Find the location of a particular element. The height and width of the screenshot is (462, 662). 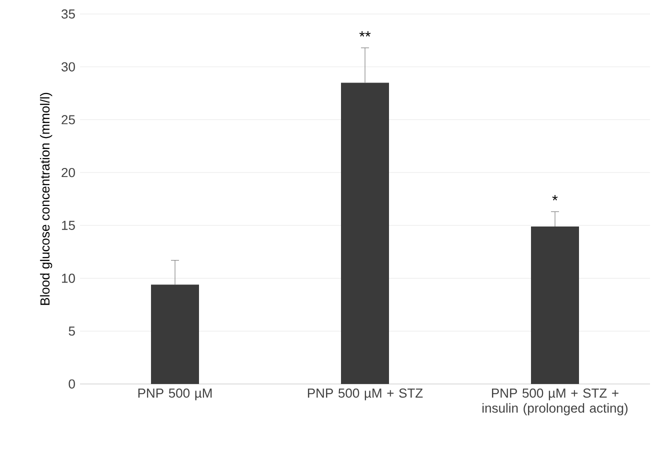

y-axis-title: Blood glucose concentration (mmol/l) is located at coordinates (46, 198).